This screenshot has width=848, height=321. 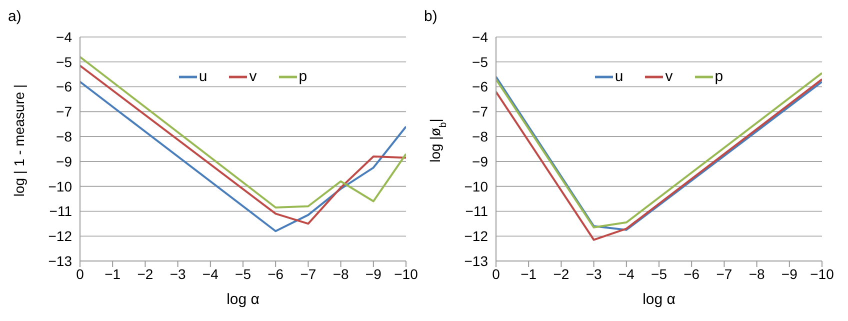 What do you see at coordinates (19, 140) in the screenshot?
I see `y-axis-title: log | 1 - measure |` at bounding box center [19, 140].